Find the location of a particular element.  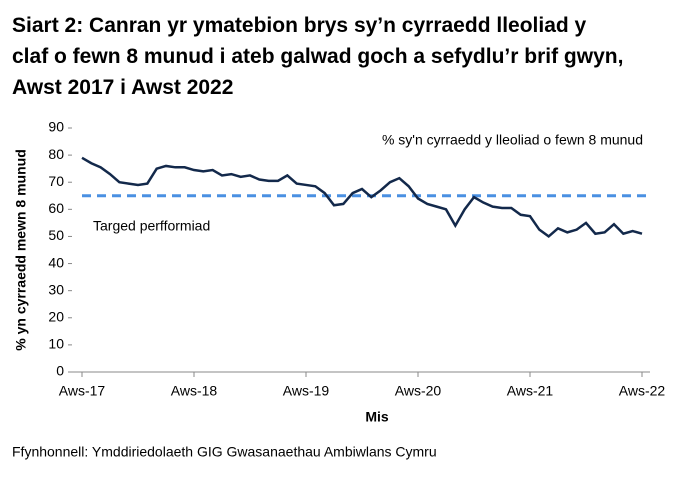

x-tick-label: Aws-22 is located at coordinates (642, 391).